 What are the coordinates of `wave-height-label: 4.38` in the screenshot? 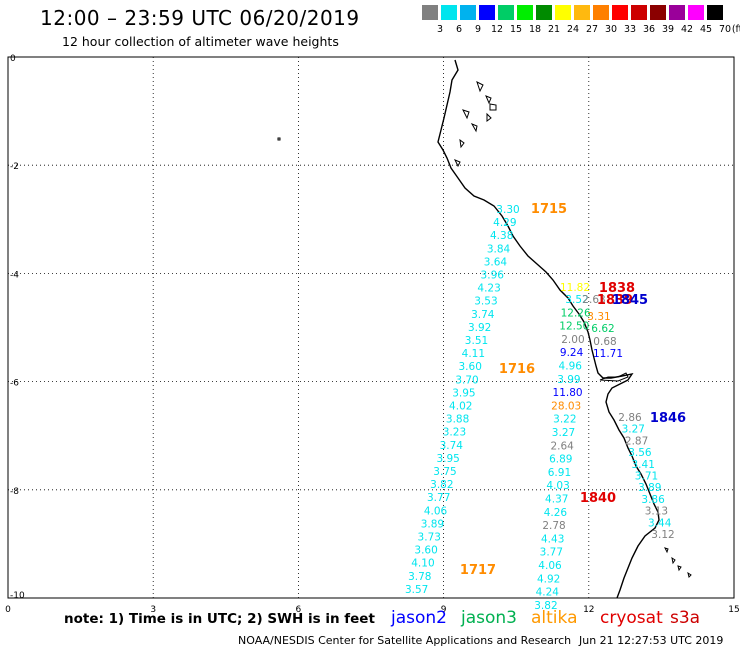 It's located at (501, 236).